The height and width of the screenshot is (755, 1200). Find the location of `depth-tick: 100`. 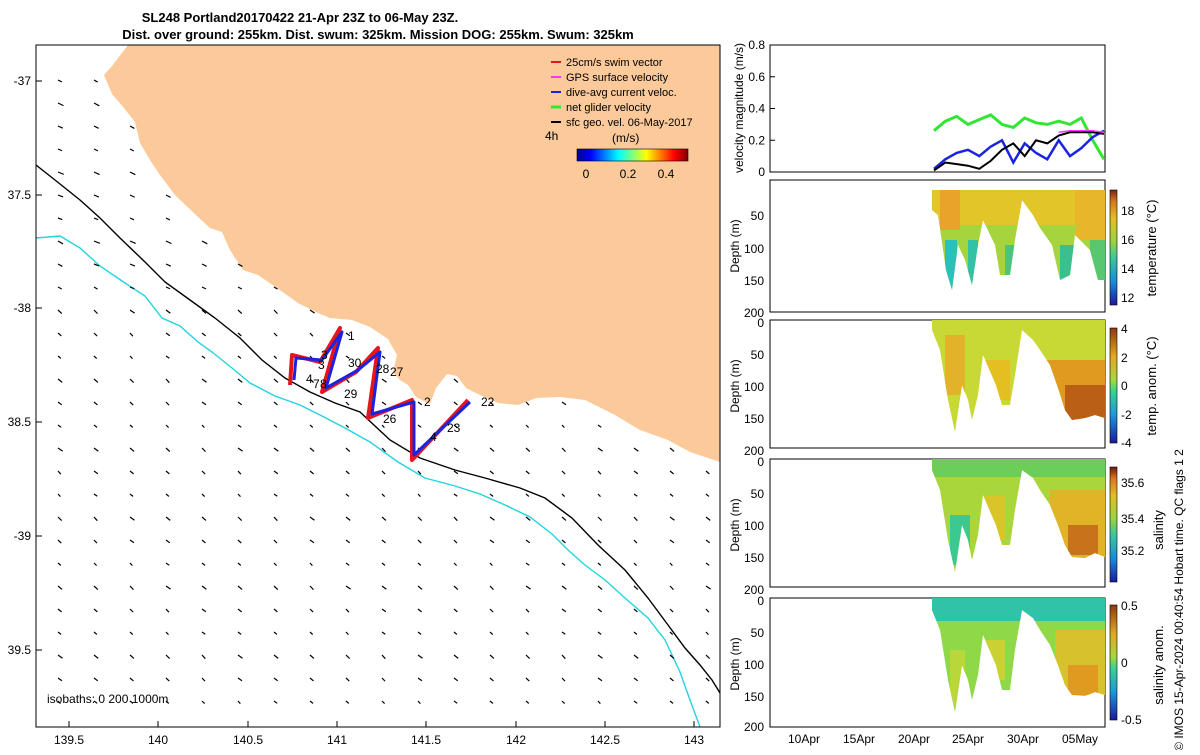

depth-tick: 100 is located at coordinates (754, 387).